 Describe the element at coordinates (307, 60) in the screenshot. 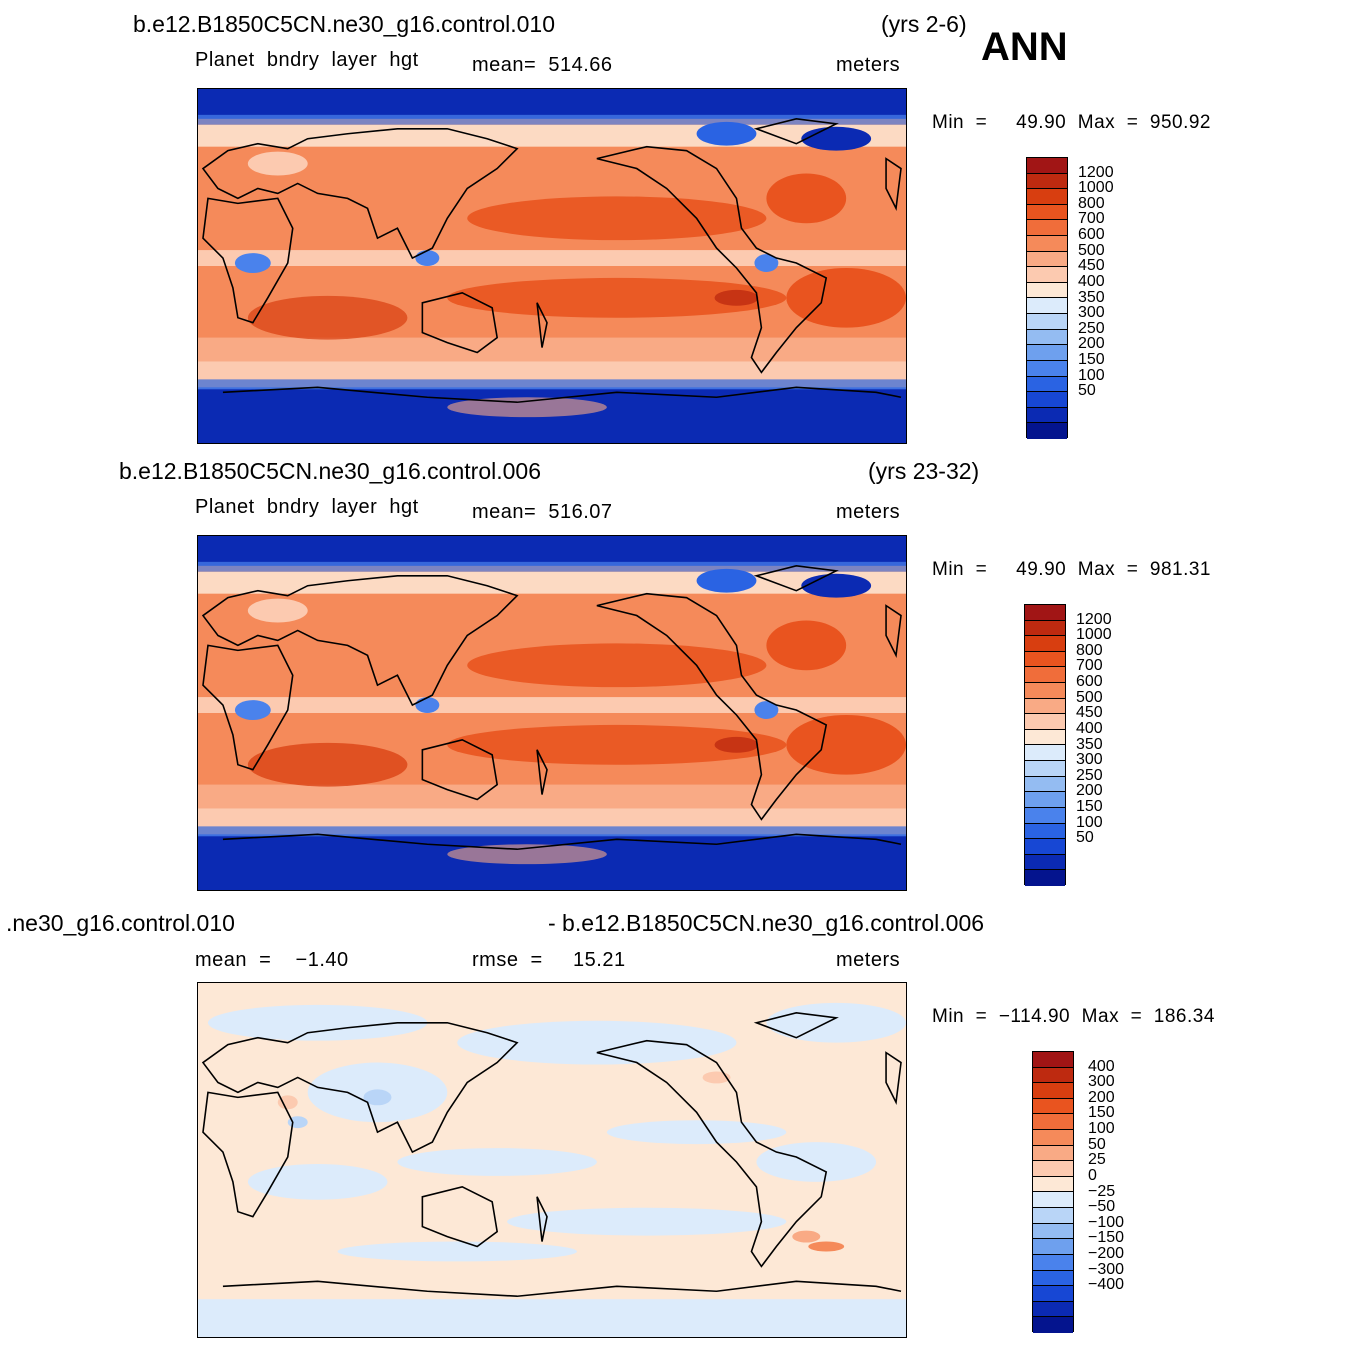

I see `panel1-variable: Planet bndry layer hgt` at that location.